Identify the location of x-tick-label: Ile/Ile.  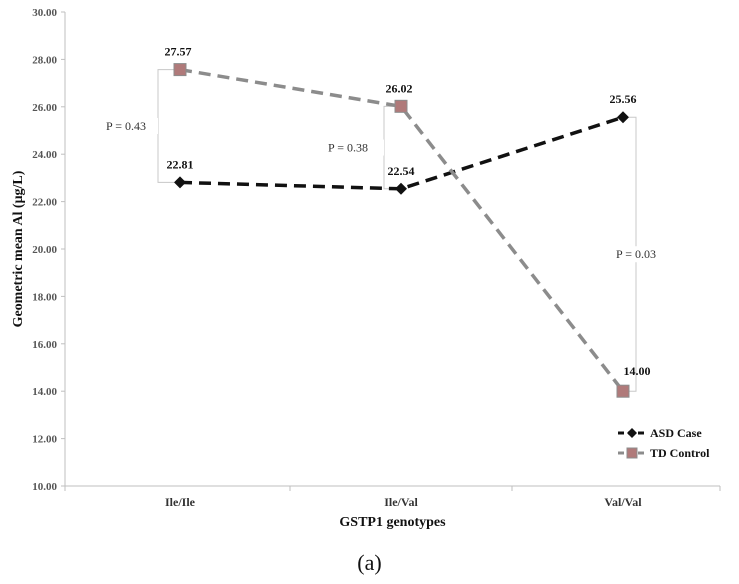
(180, 502).